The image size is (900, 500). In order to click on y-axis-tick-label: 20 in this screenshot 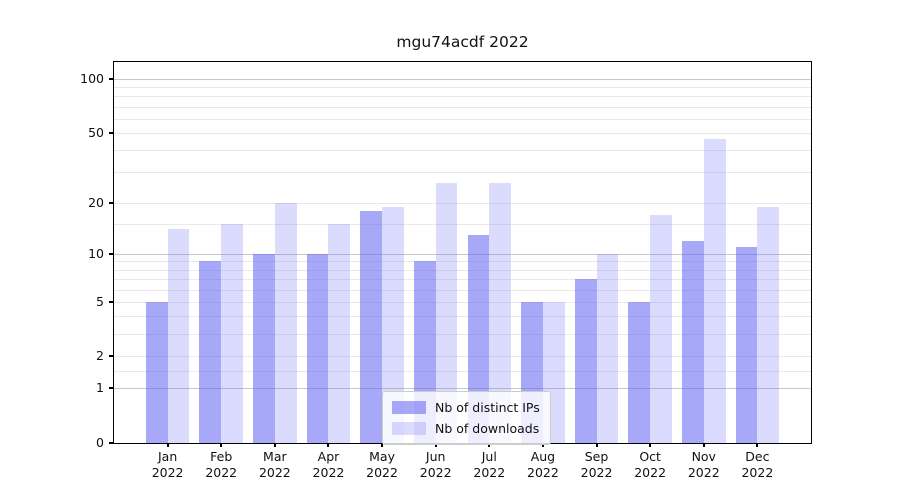, I will do `click(96, 202)`.